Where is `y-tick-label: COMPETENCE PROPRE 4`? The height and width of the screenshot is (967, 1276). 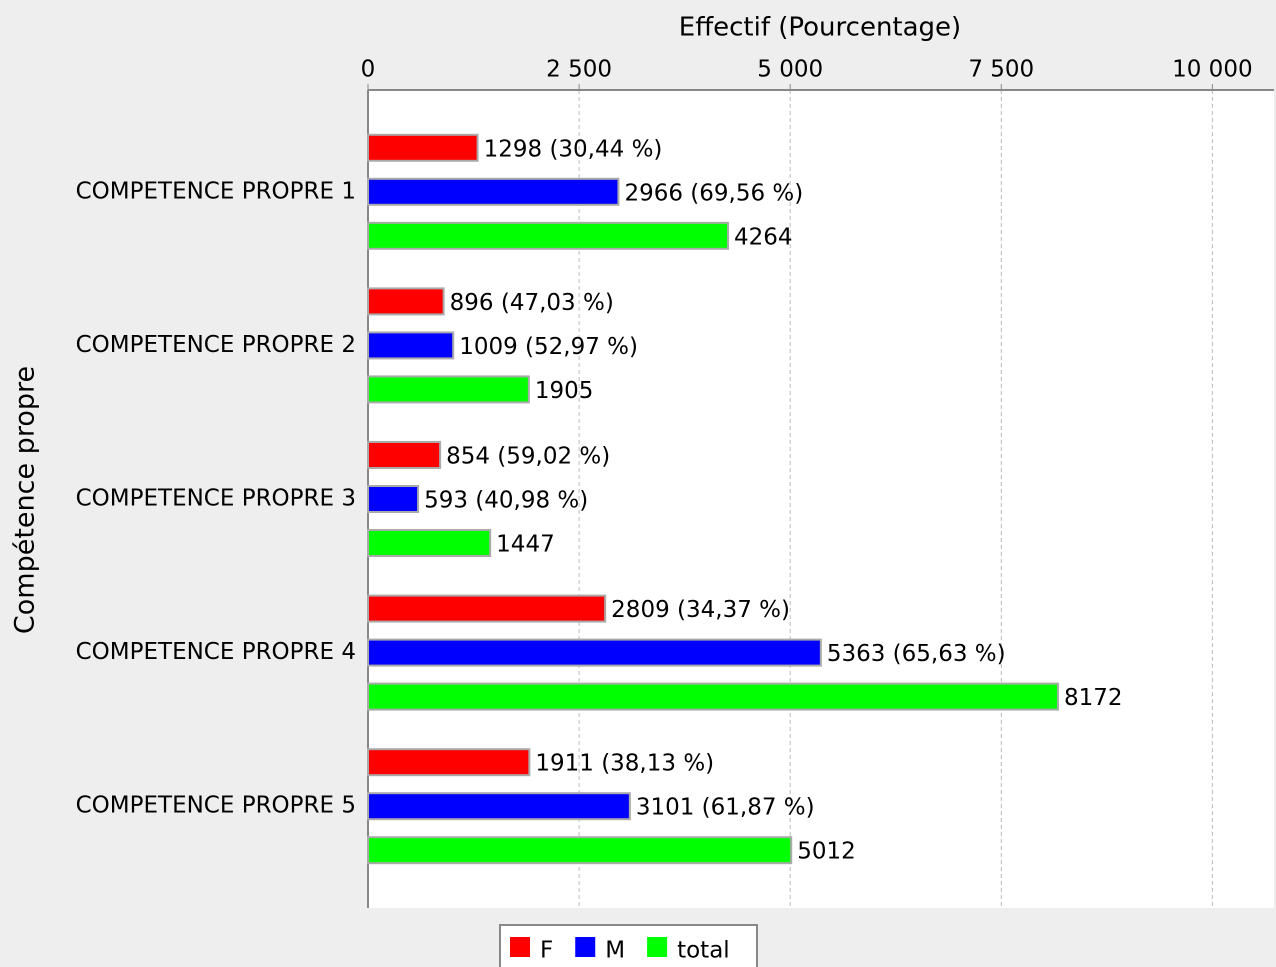
y-tick-label: COMPETENCE PROPRE 4 is located at coordinates (216, 652).